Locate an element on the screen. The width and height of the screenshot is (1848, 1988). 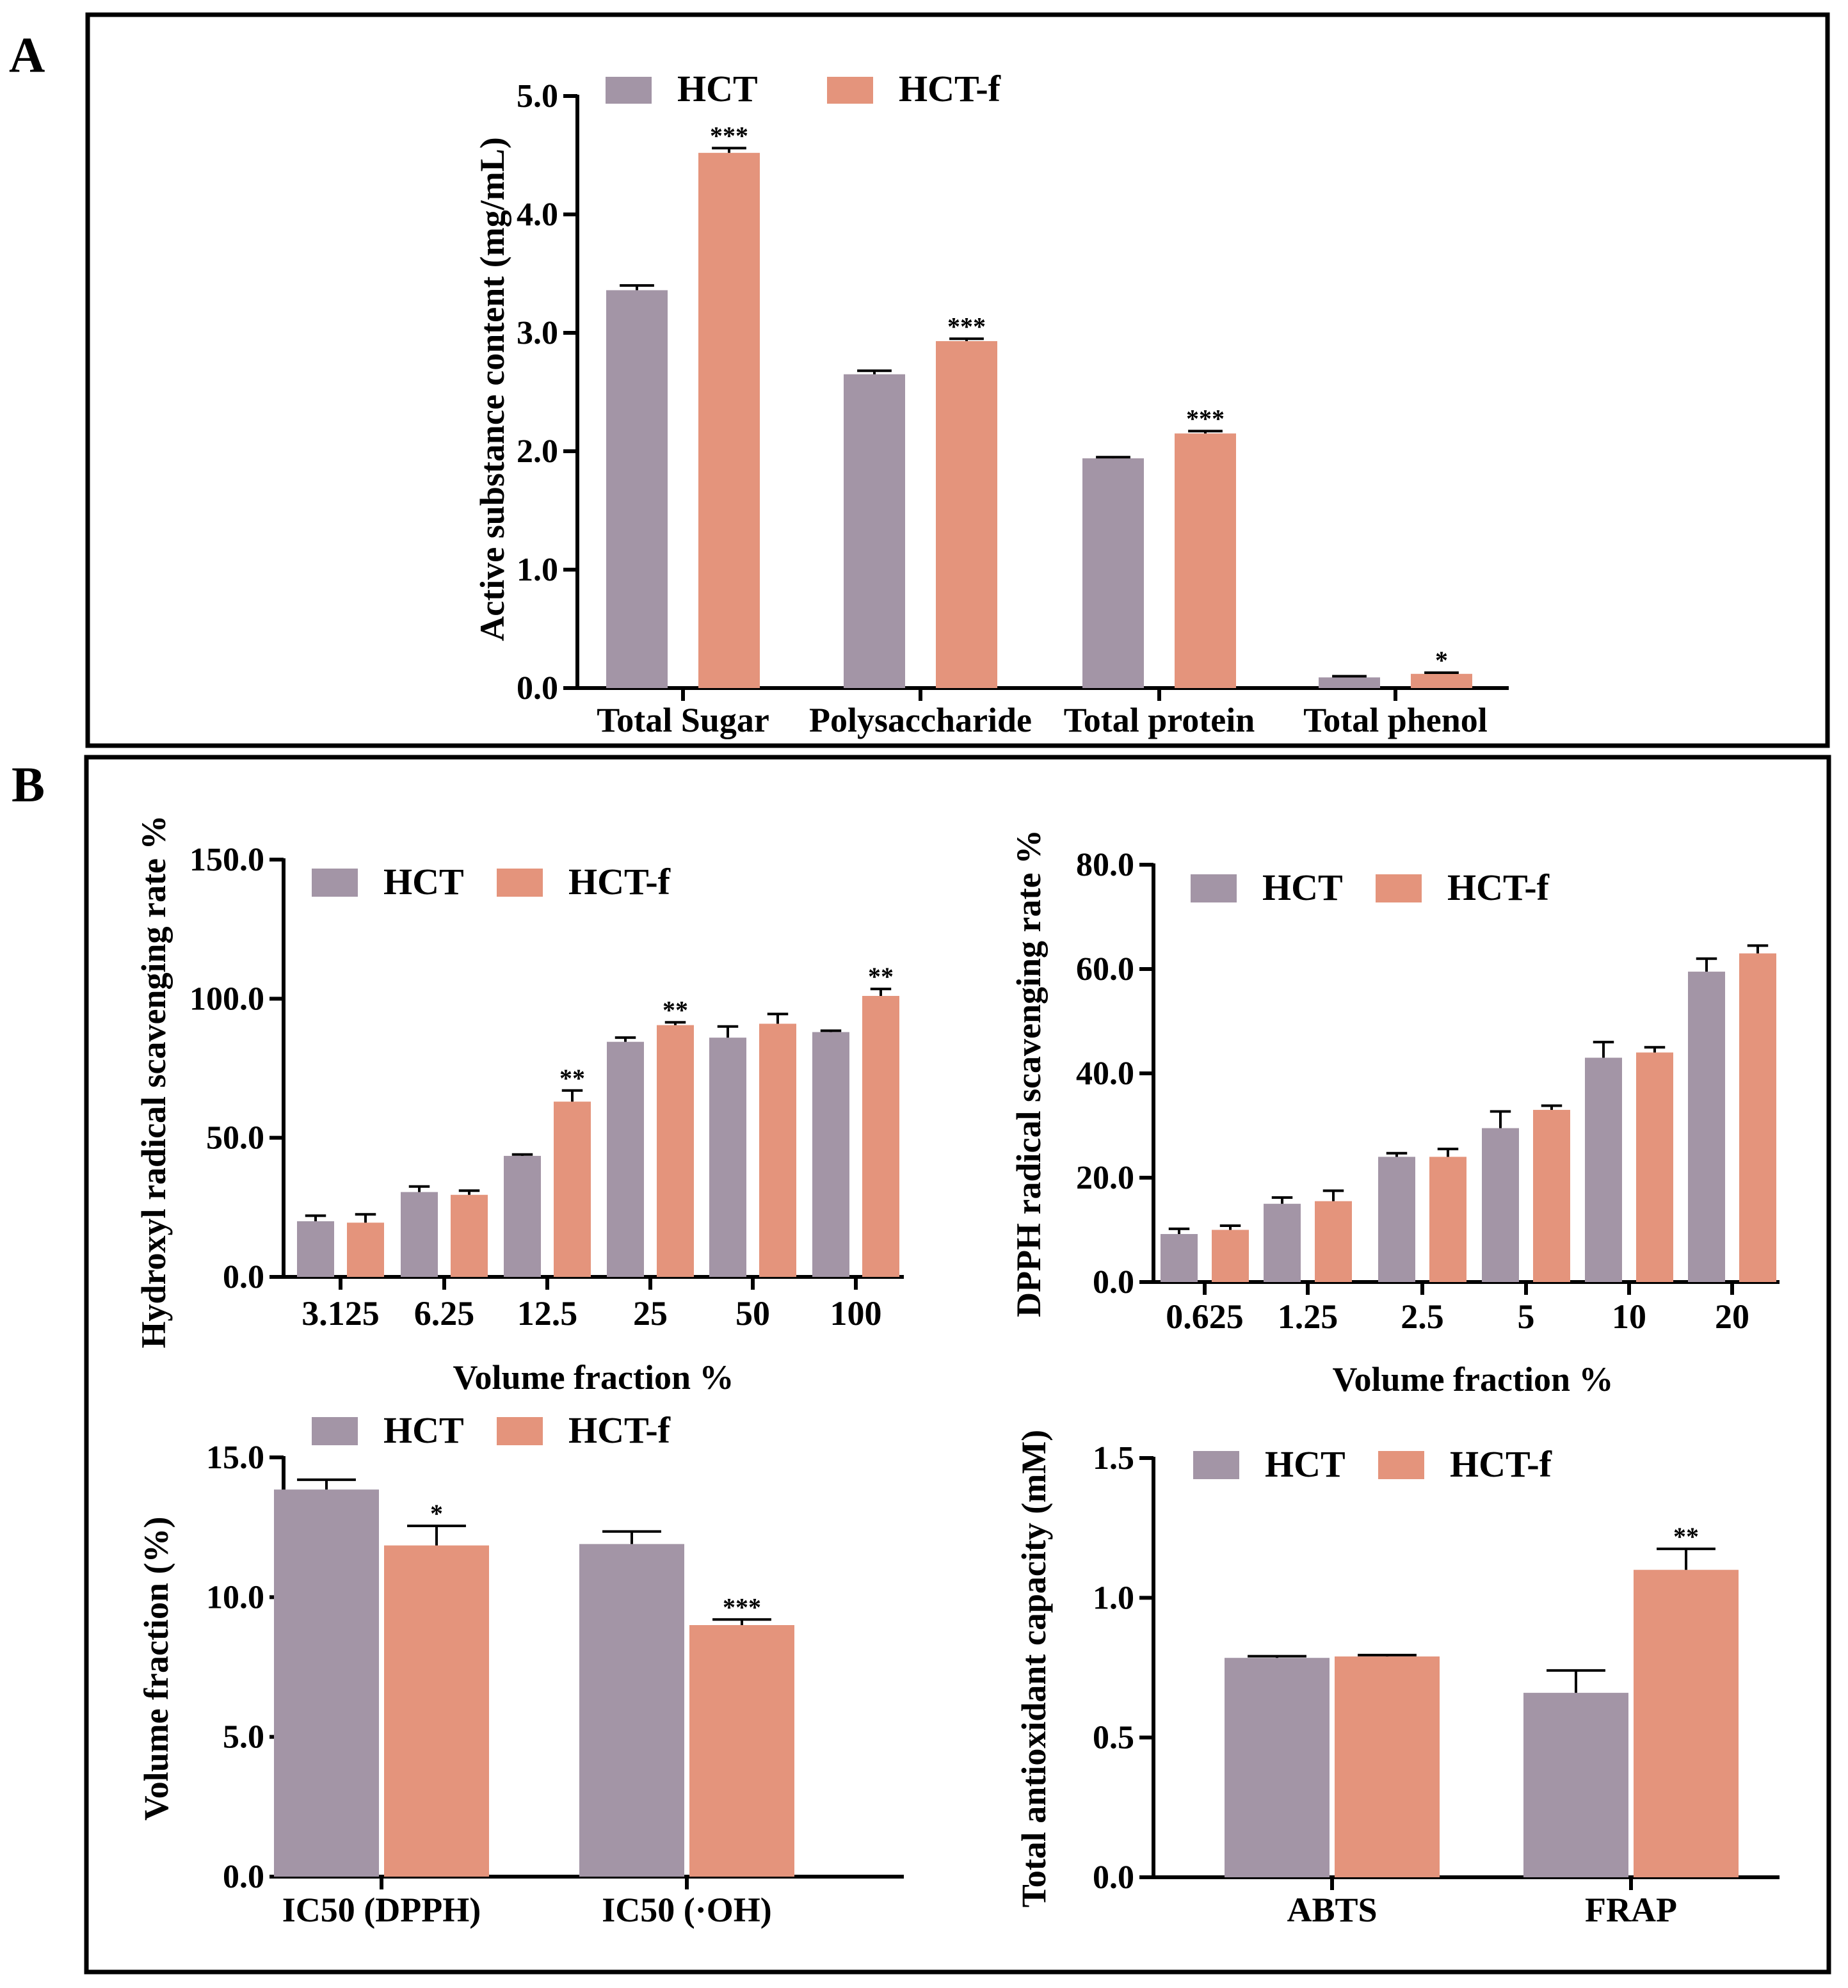
x-tick-label: 10 is located at coordinates (1629, 1316).